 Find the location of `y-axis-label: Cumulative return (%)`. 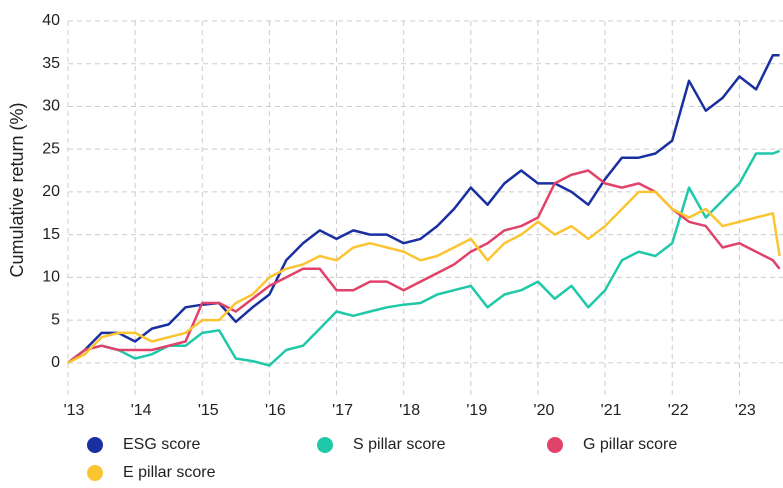

y-axis-label: Cumulative return (%) is located at coordinates (17, 189).